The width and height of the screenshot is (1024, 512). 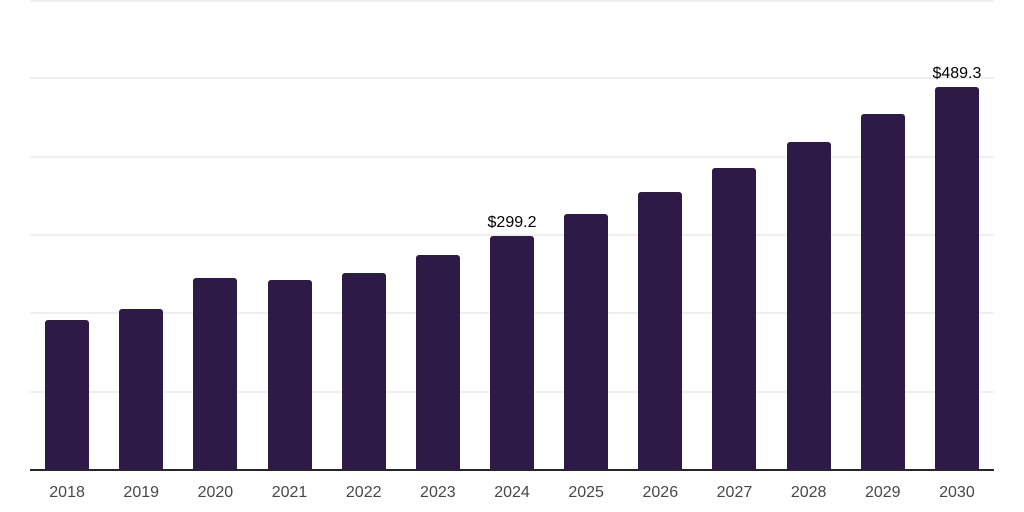 I want to click on x-tick-2021: 2021, so click(x=289, y=492).